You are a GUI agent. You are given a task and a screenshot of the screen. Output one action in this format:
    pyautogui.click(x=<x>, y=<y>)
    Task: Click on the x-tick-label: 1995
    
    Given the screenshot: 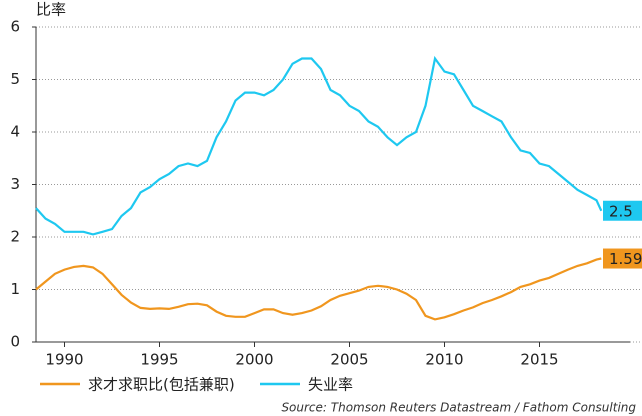 What is the action you would take?
    pyautogui.click(x=159, y=360)
    